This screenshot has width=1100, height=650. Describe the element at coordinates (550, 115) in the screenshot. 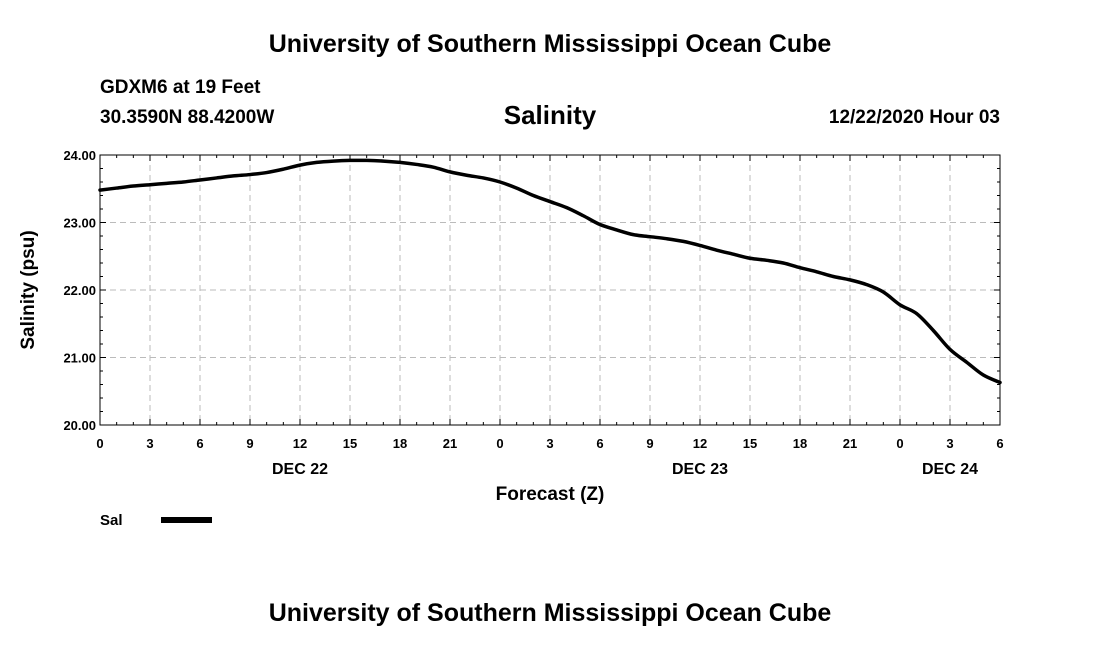

I see `parameter-title: Salinity` at that location.